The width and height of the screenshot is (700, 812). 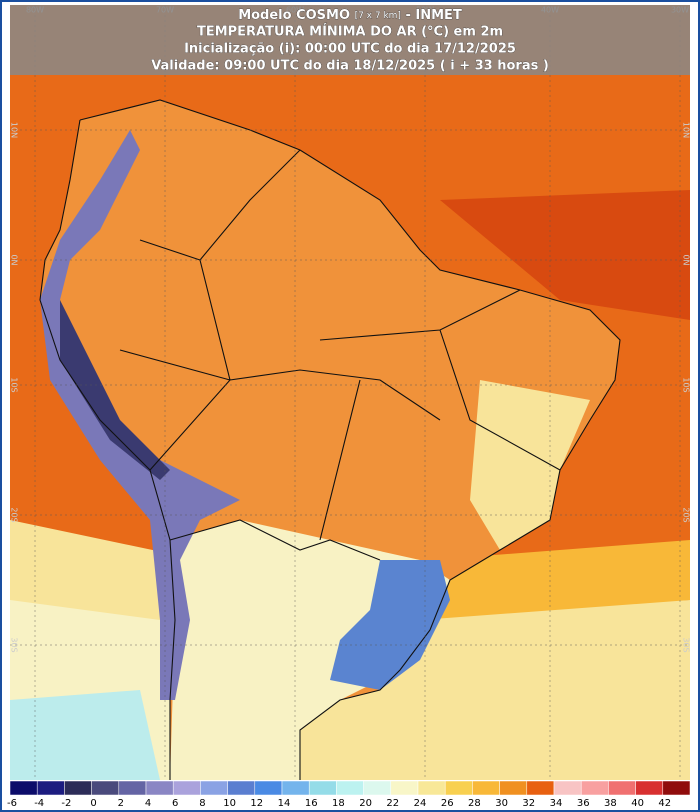 I want to click on colorbar-label: 38, so click(x=610, y=803).